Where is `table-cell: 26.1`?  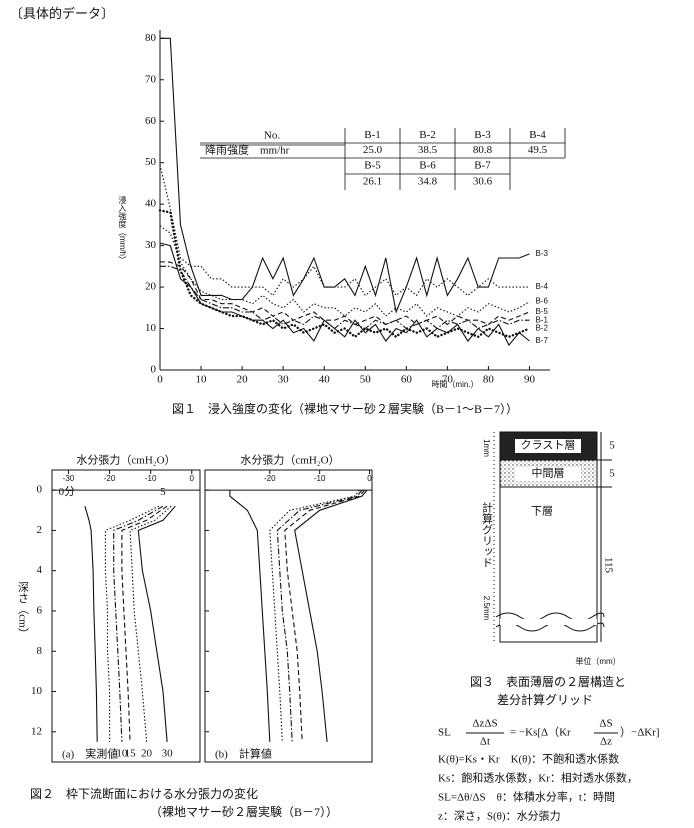 table-cell: 26.1 is located at coordinates (372, 182).